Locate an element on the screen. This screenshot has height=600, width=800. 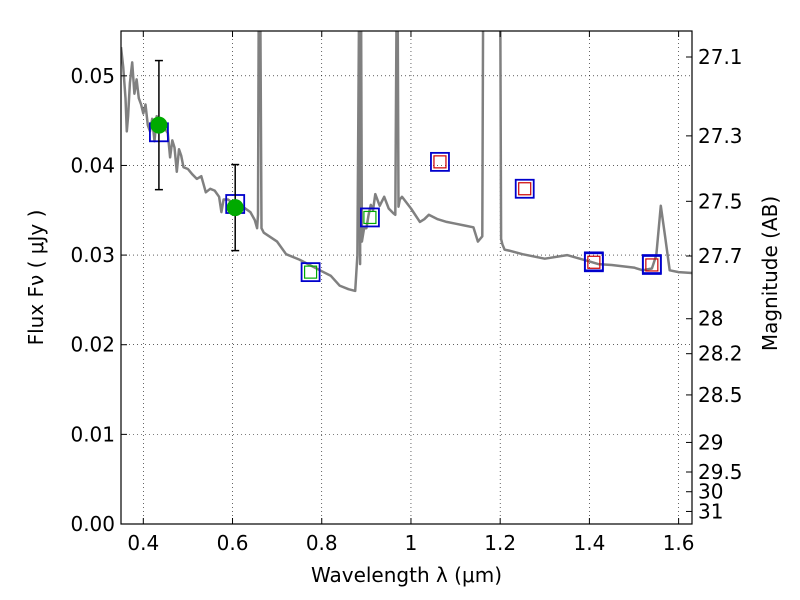
y-tick-label-right: 27.3 is located at coordinates (720, 136).